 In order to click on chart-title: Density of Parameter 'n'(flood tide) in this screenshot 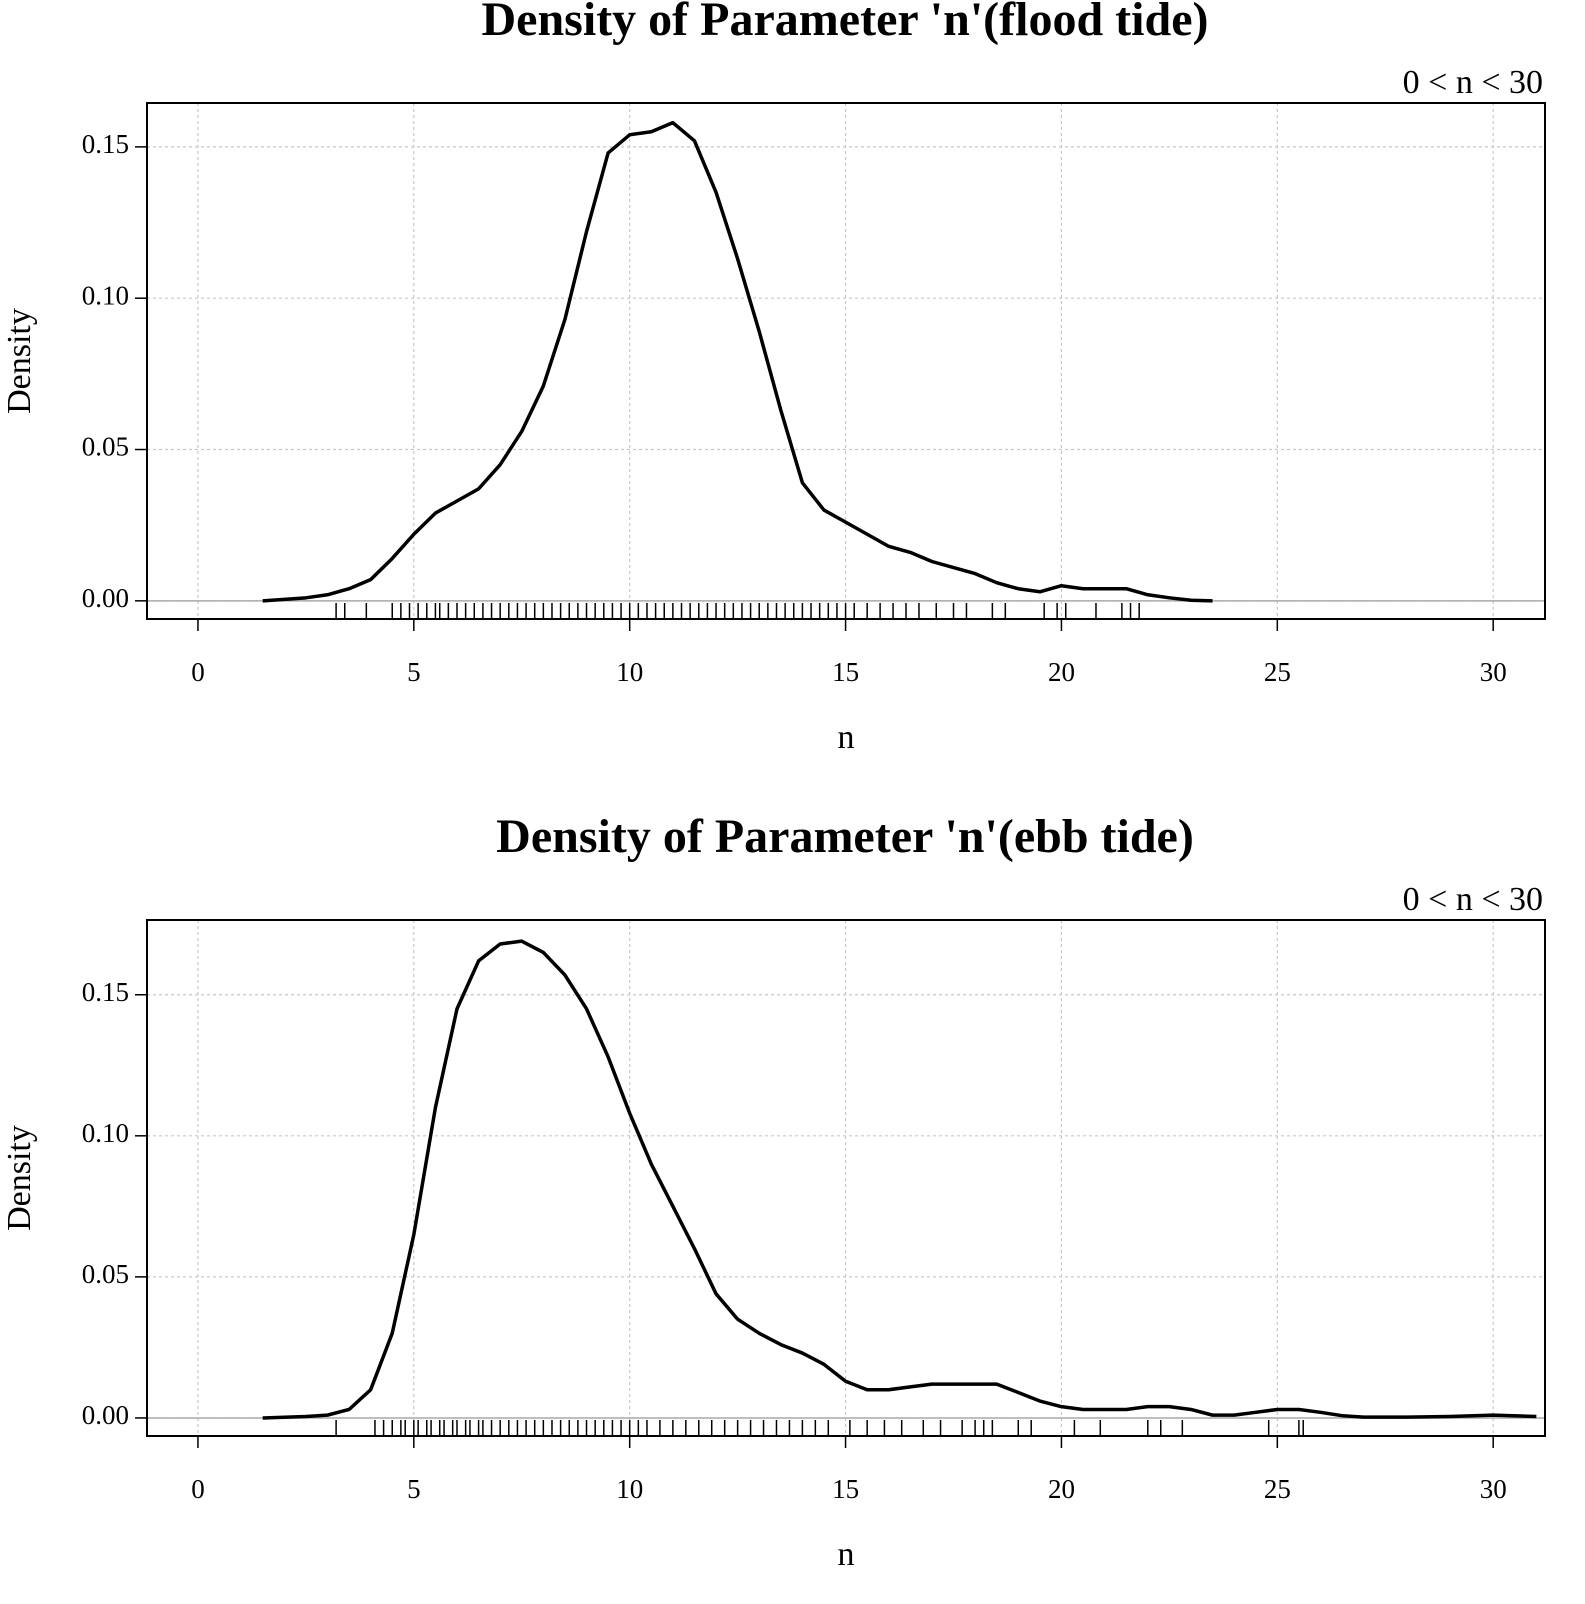, I will do `click(845, 23)`.